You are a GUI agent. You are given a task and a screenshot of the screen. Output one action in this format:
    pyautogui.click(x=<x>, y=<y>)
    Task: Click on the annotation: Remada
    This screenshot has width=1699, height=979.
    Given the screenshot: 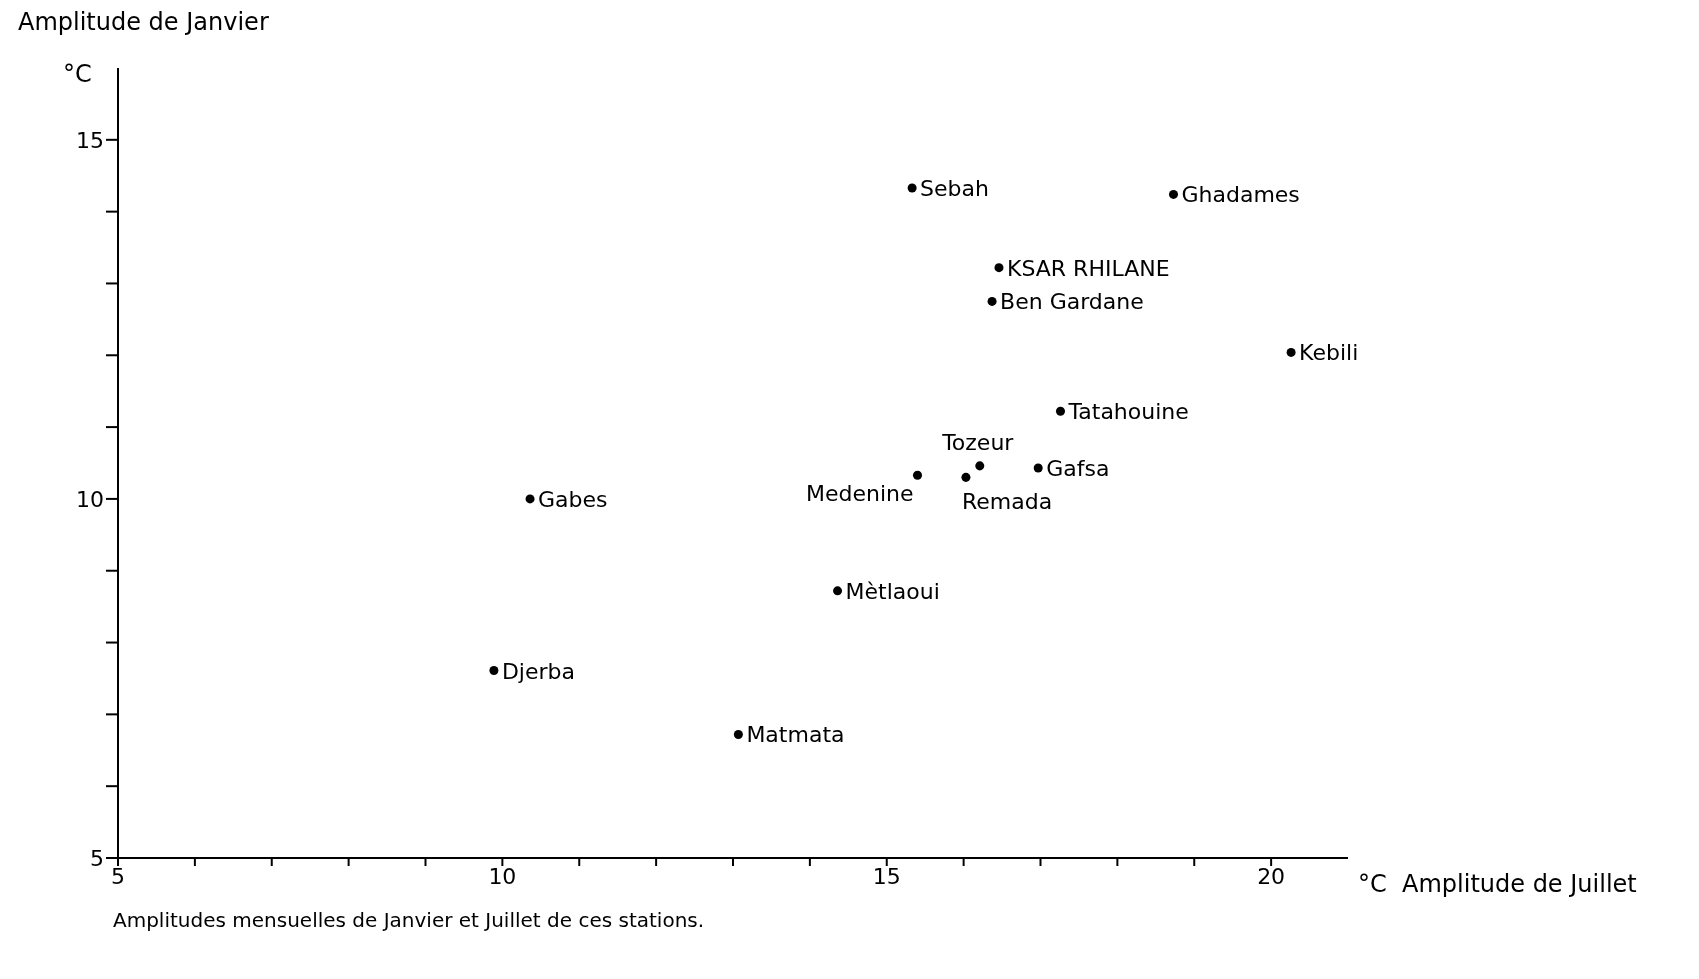 What is the action you would take?
    pyautogui.click(x=1007, y=502)
    